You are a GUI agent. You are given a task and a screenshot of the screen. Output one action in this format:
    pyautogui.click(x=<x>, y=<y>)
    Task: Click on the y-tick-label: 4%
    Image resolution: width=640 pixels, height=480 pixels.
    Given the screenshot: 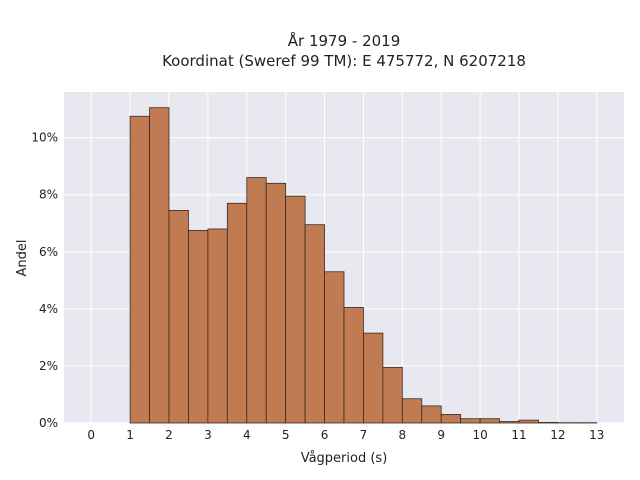 What is the action you would take?
    pyautogui.click(x=48, y=309)
    